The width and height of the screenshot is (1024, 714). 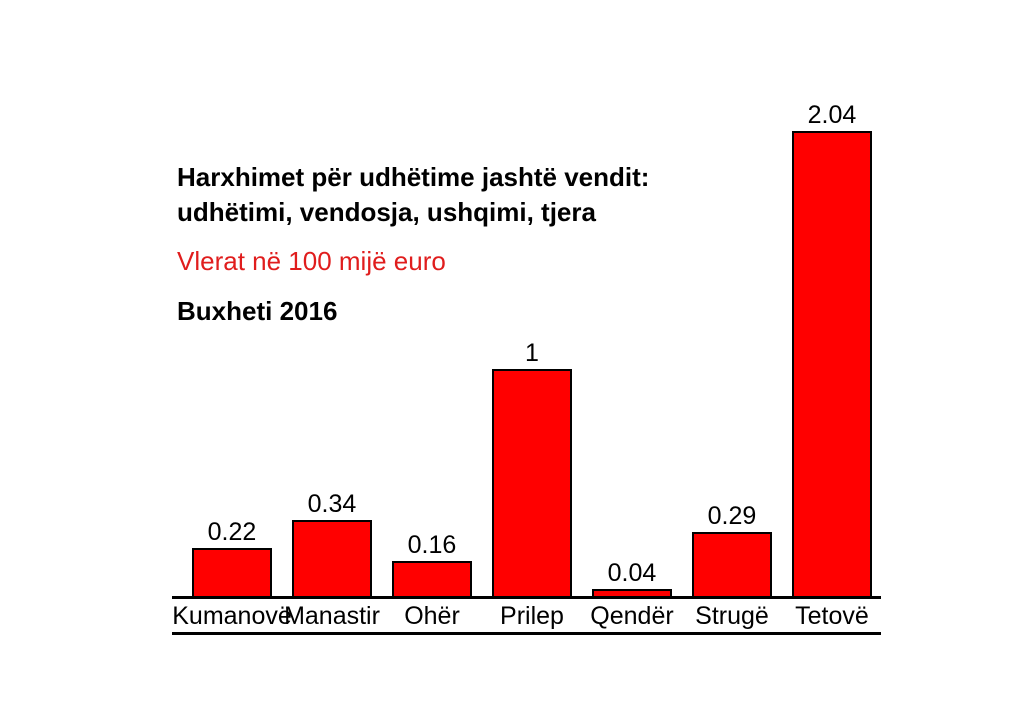 I want to click on x-axis-label-tetovë: Tetovë, so click(x=832, y=616).